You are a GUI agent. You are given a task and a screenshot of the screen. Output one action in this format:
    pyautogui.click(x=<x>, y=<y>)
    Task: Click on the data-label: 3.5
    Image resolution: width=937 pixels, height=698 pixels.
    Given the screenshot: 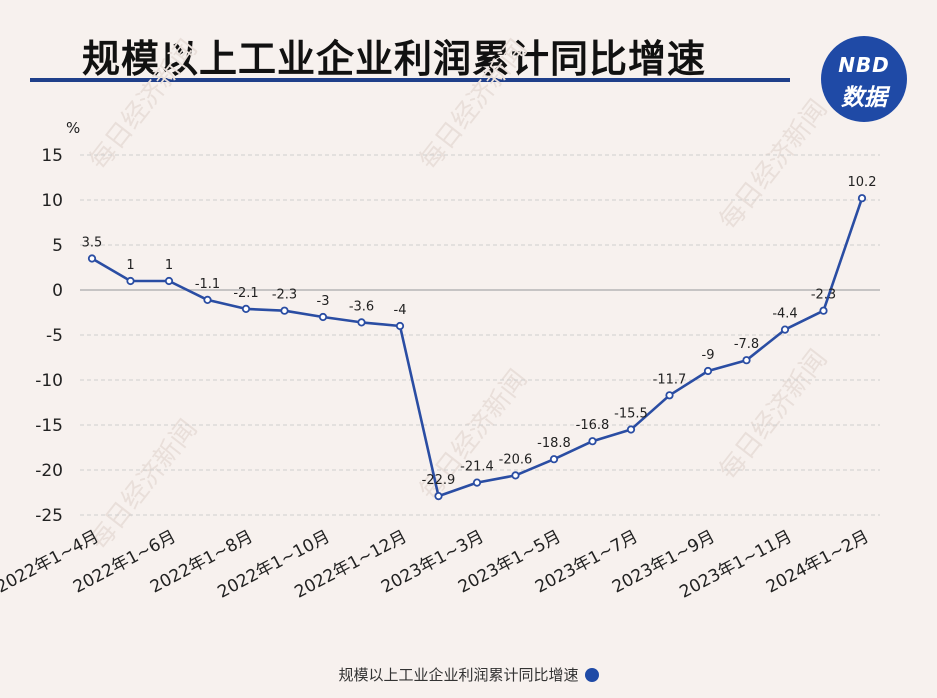 What is the action you would take?
    pyautogui.click(x=92, y=243)
    